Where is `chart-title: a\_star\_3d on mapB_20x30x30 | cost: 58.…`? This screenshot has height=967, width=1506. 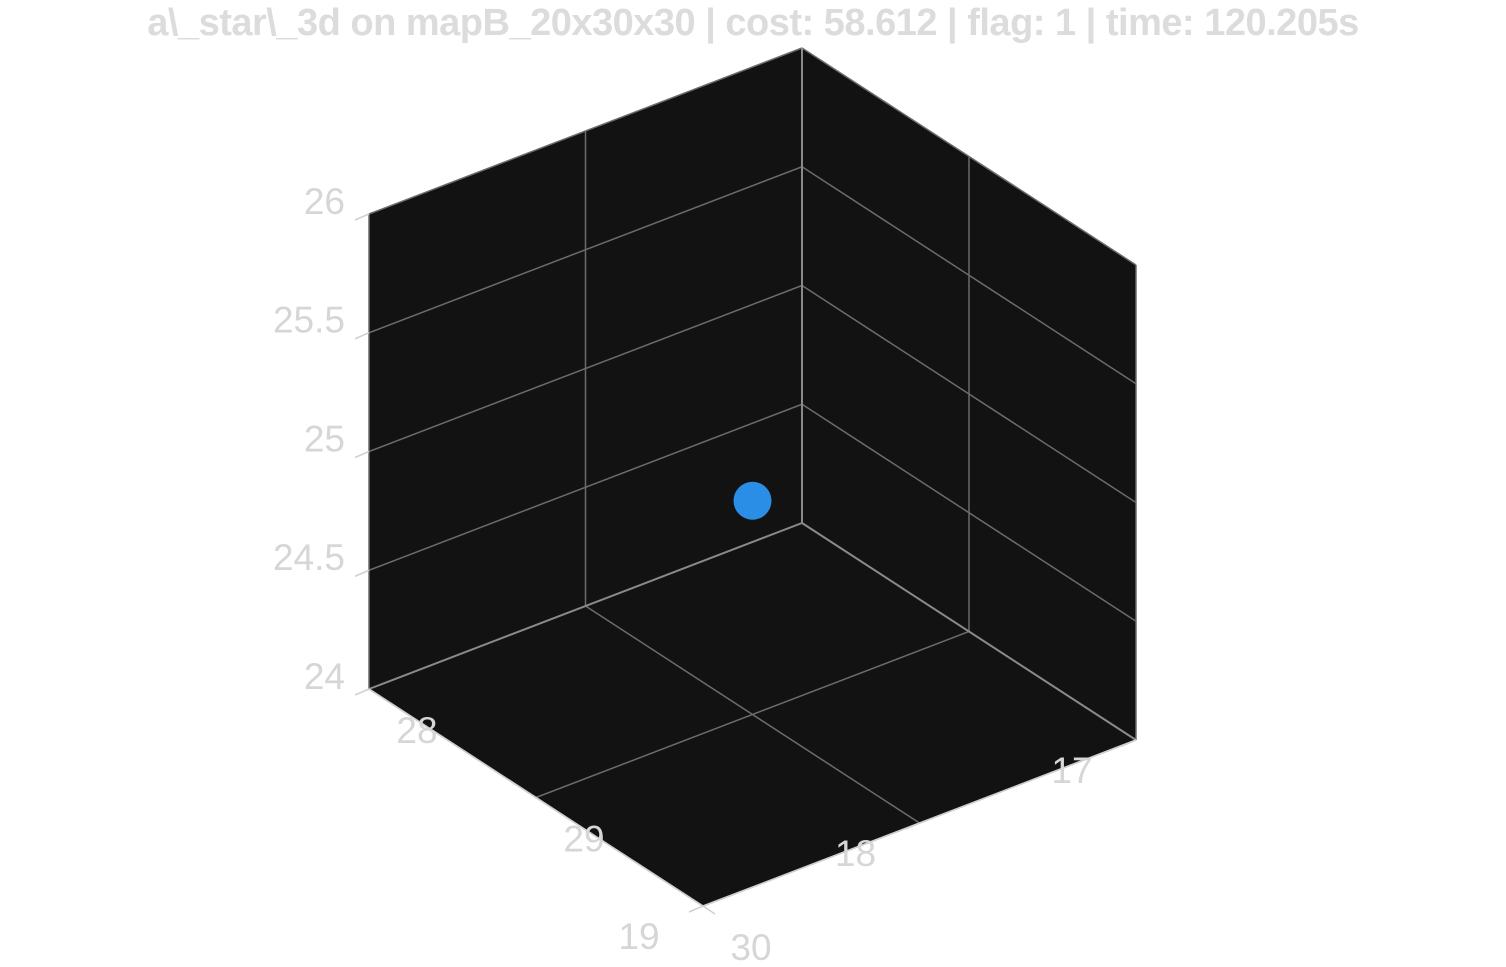
chart-title: a\_star\_3d on mapB_20x30x30 | cost: 58.… is located at coordinates (753, 23).